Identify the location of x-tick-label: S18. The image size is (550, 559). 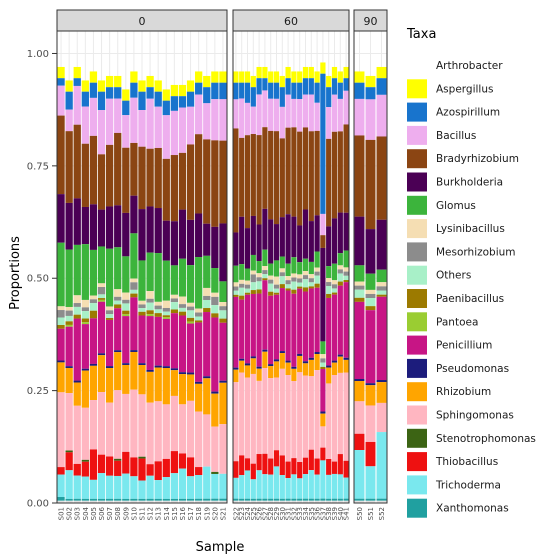
(199, 513).